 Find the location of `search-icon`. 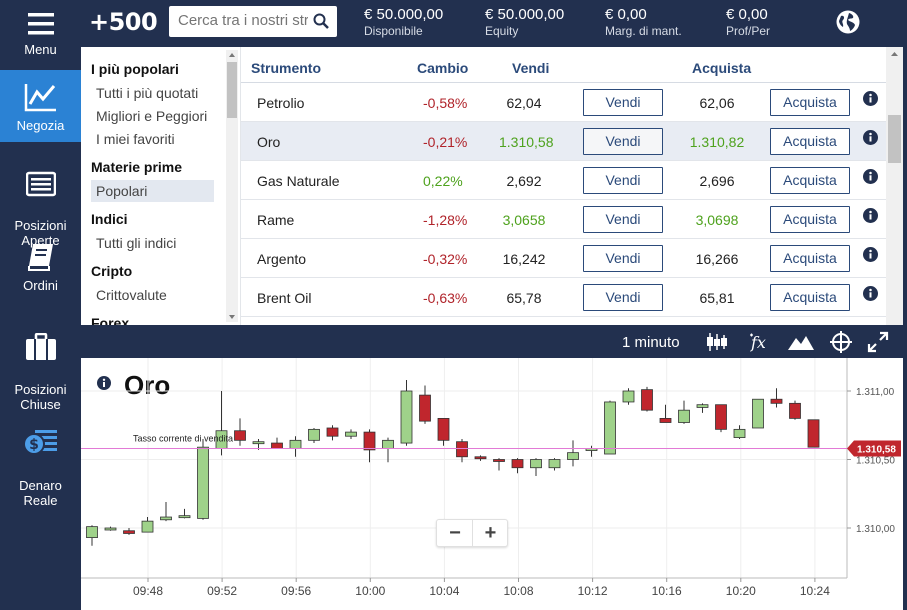

search-icon is located at coordinates (321, 21).